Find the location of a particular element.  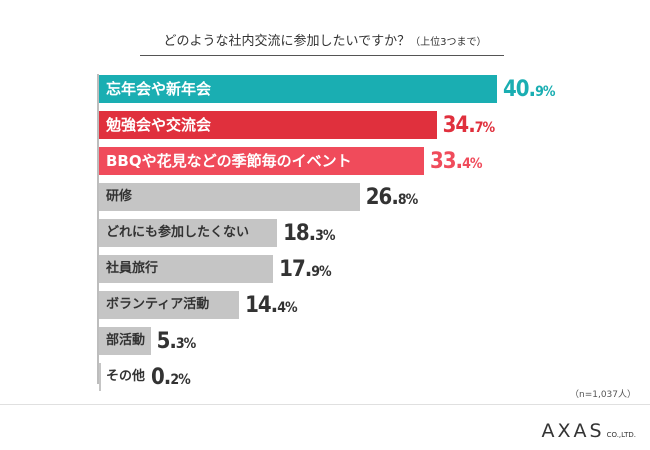

value-label-6: 17.9% is located at coordinates (305, 269).